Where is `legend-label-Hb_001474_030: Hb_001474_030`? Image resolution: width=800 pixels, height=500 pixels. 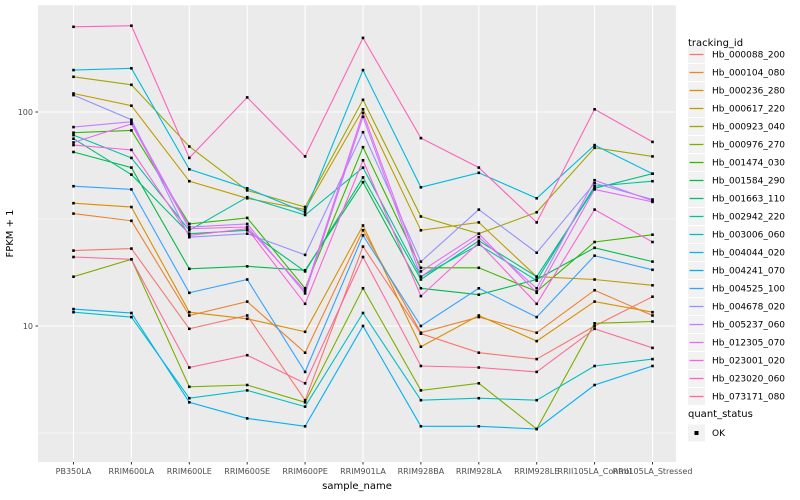 legend-label-Hb_001474_030: Hb_001474_030 is located at coordinates (748, 164).